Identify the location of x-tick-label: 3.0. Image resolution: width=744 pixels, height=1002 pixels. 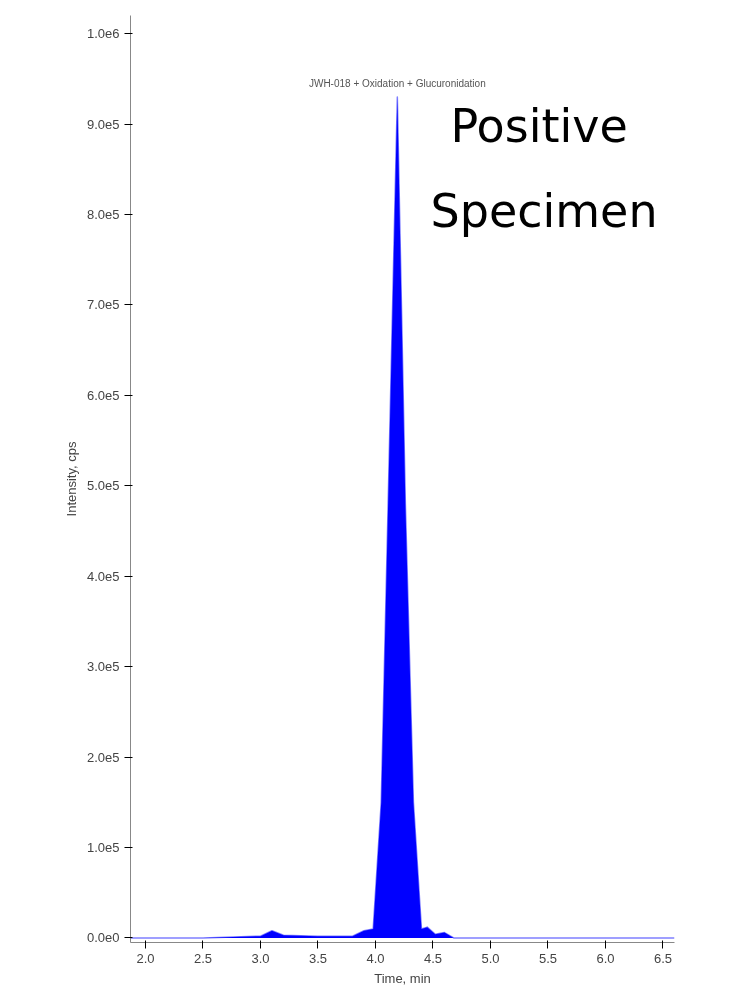
(260, 958).